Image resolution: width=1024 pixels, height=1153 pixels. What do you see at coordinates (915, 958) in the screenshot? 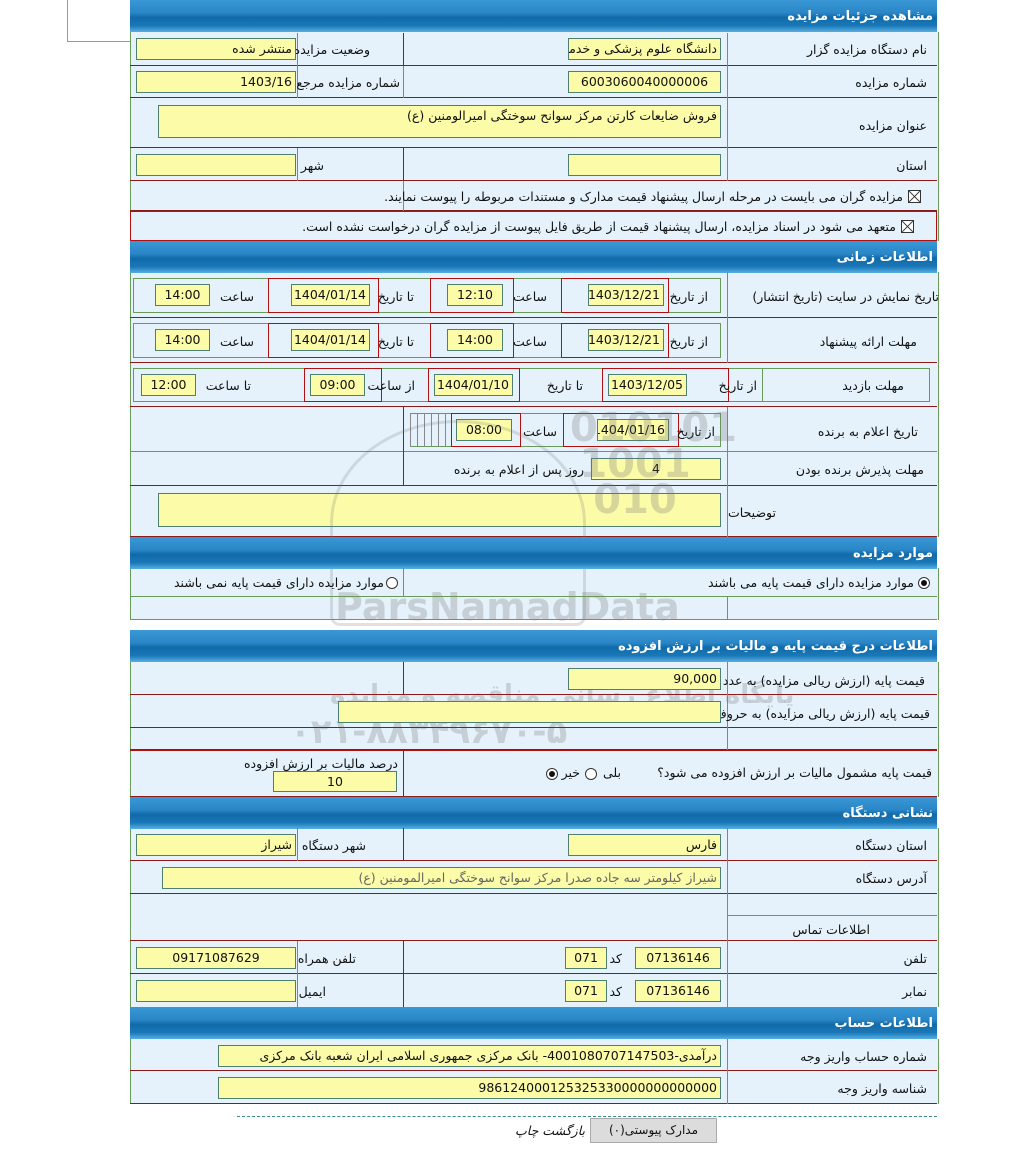
I see `phone-label: تلفن` at bounding box center [915, 958].